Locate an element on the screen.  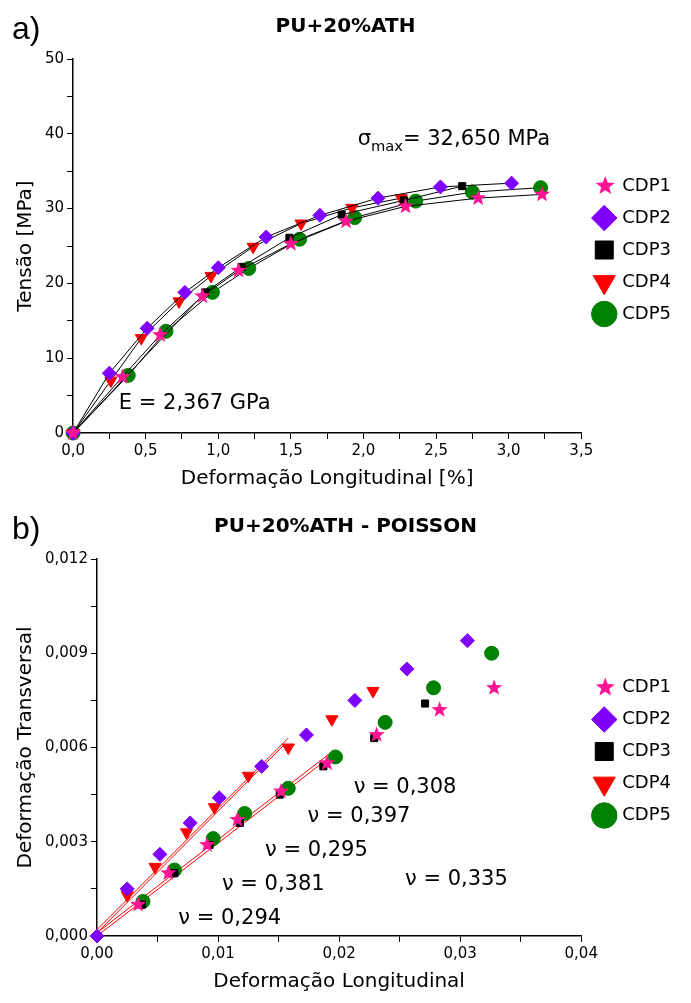
x-tick-label: 0,00 is located at coordinates (97, 952).